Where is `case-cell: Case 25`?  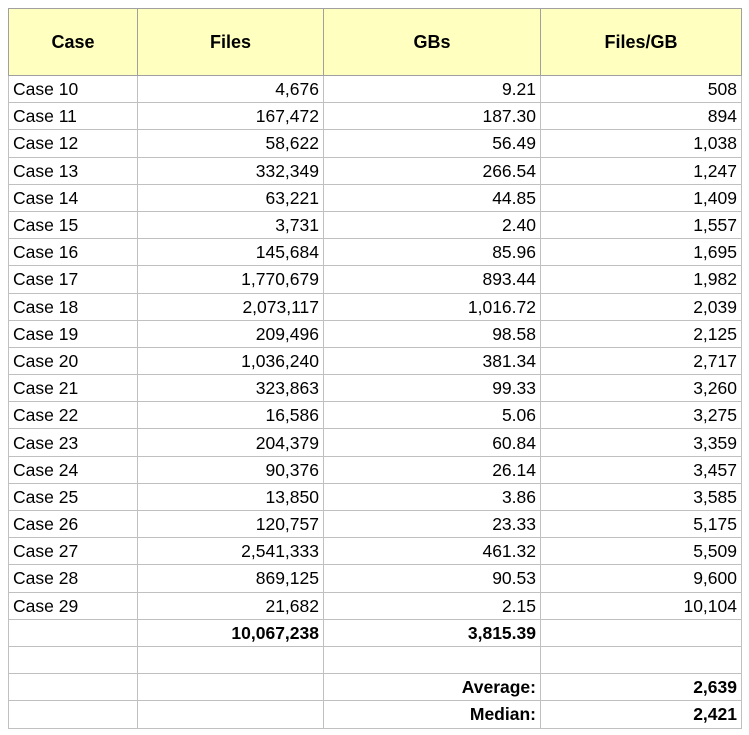 case-cell: Case 25 is located at coordinates (73, 497).